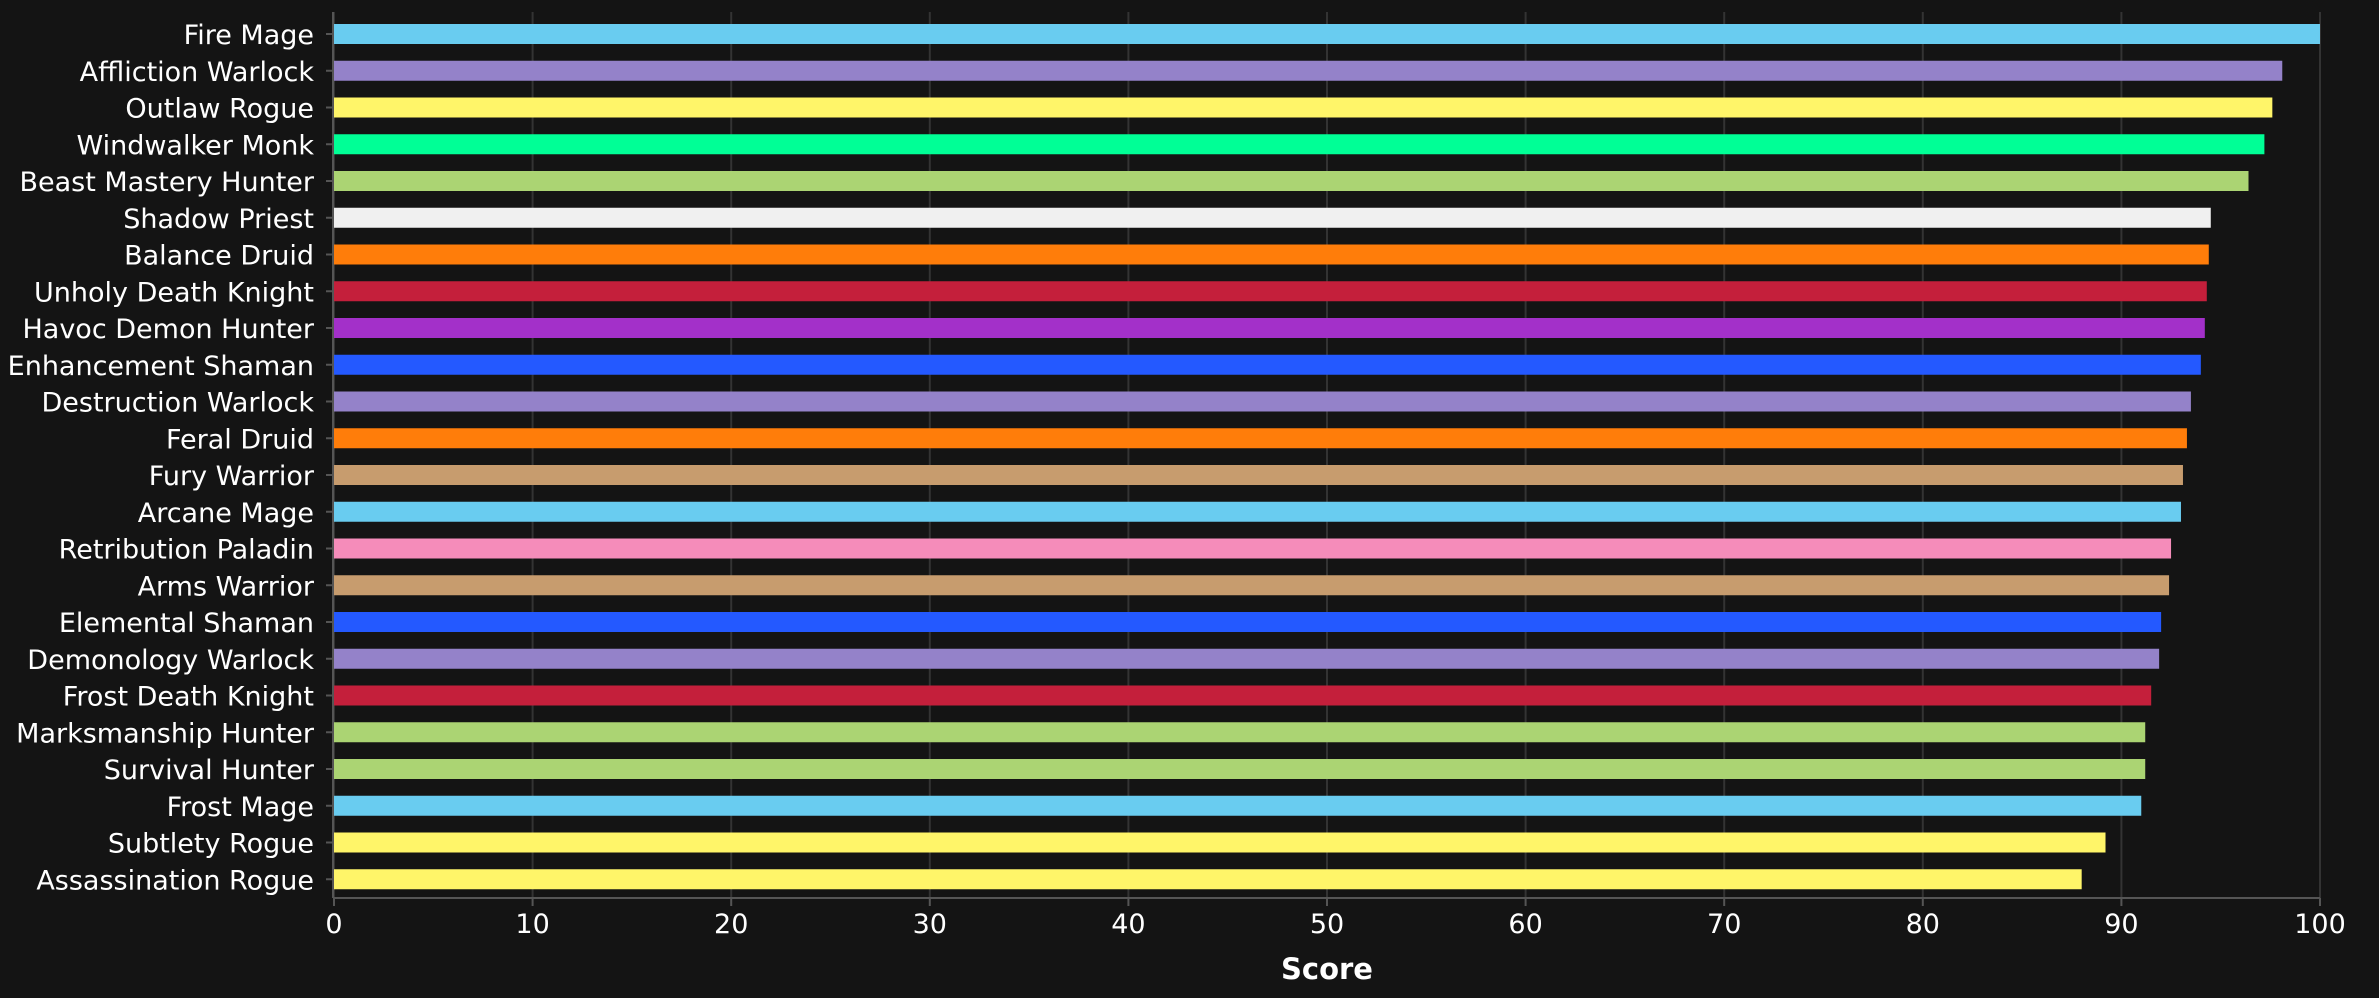  Describe the element at coordinates (1299, 144) in the screenshot. I see `bar-windwalker-monk` at that location.